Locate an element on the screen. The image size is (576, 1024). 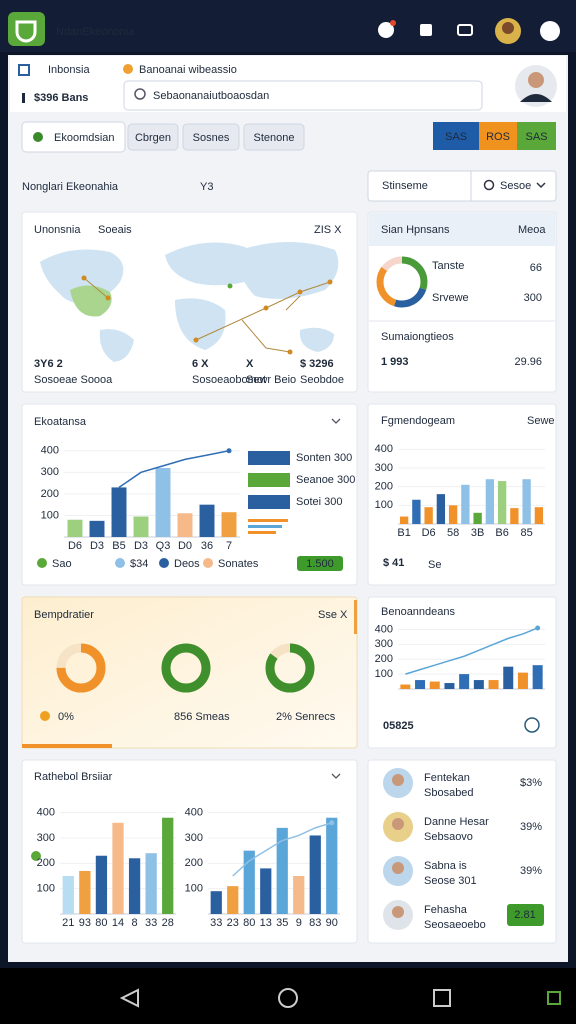
list-stripe is located at coordinates (268, 520).